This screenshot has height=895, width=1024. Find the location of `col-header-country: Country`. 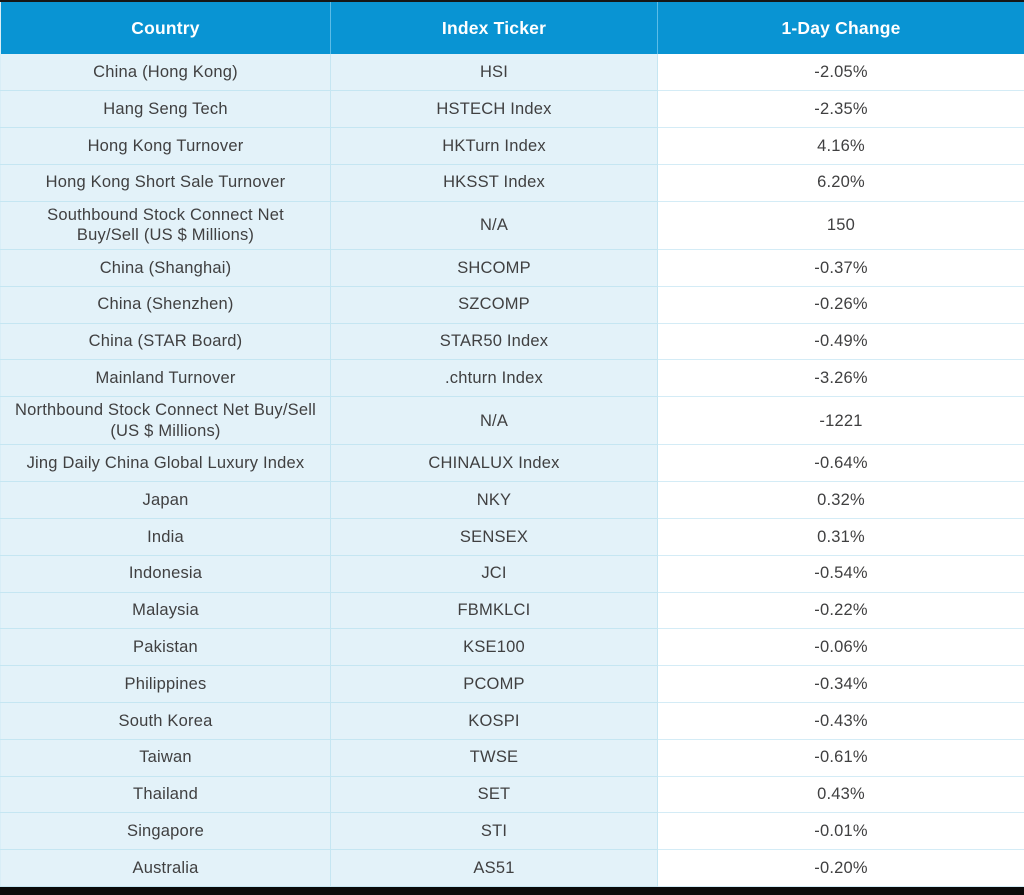

col-header-country: Country is located at coordinates (165, 27).